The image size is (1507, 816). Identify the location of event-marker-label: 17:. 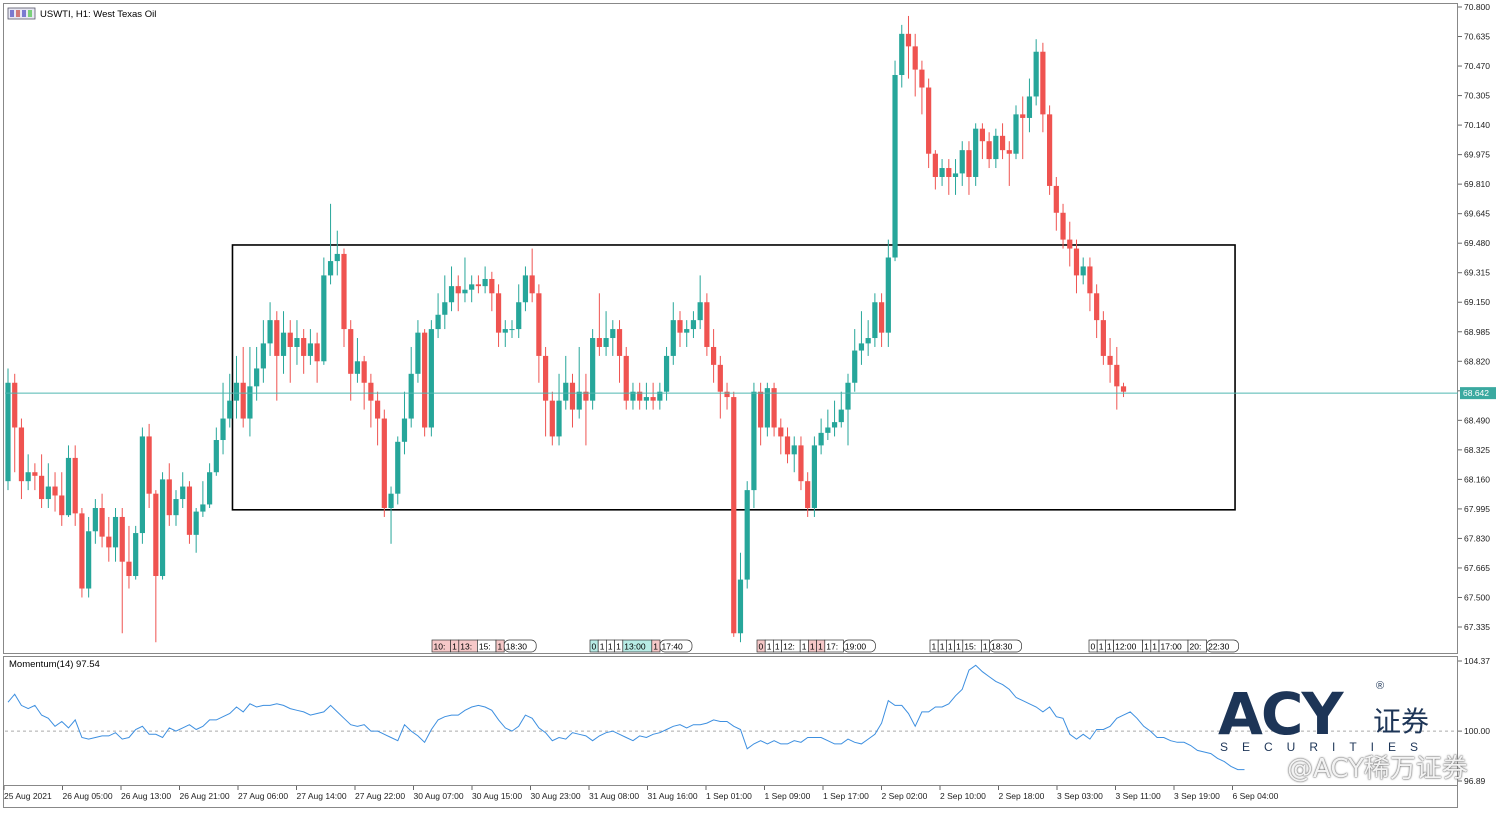
(832, 647).